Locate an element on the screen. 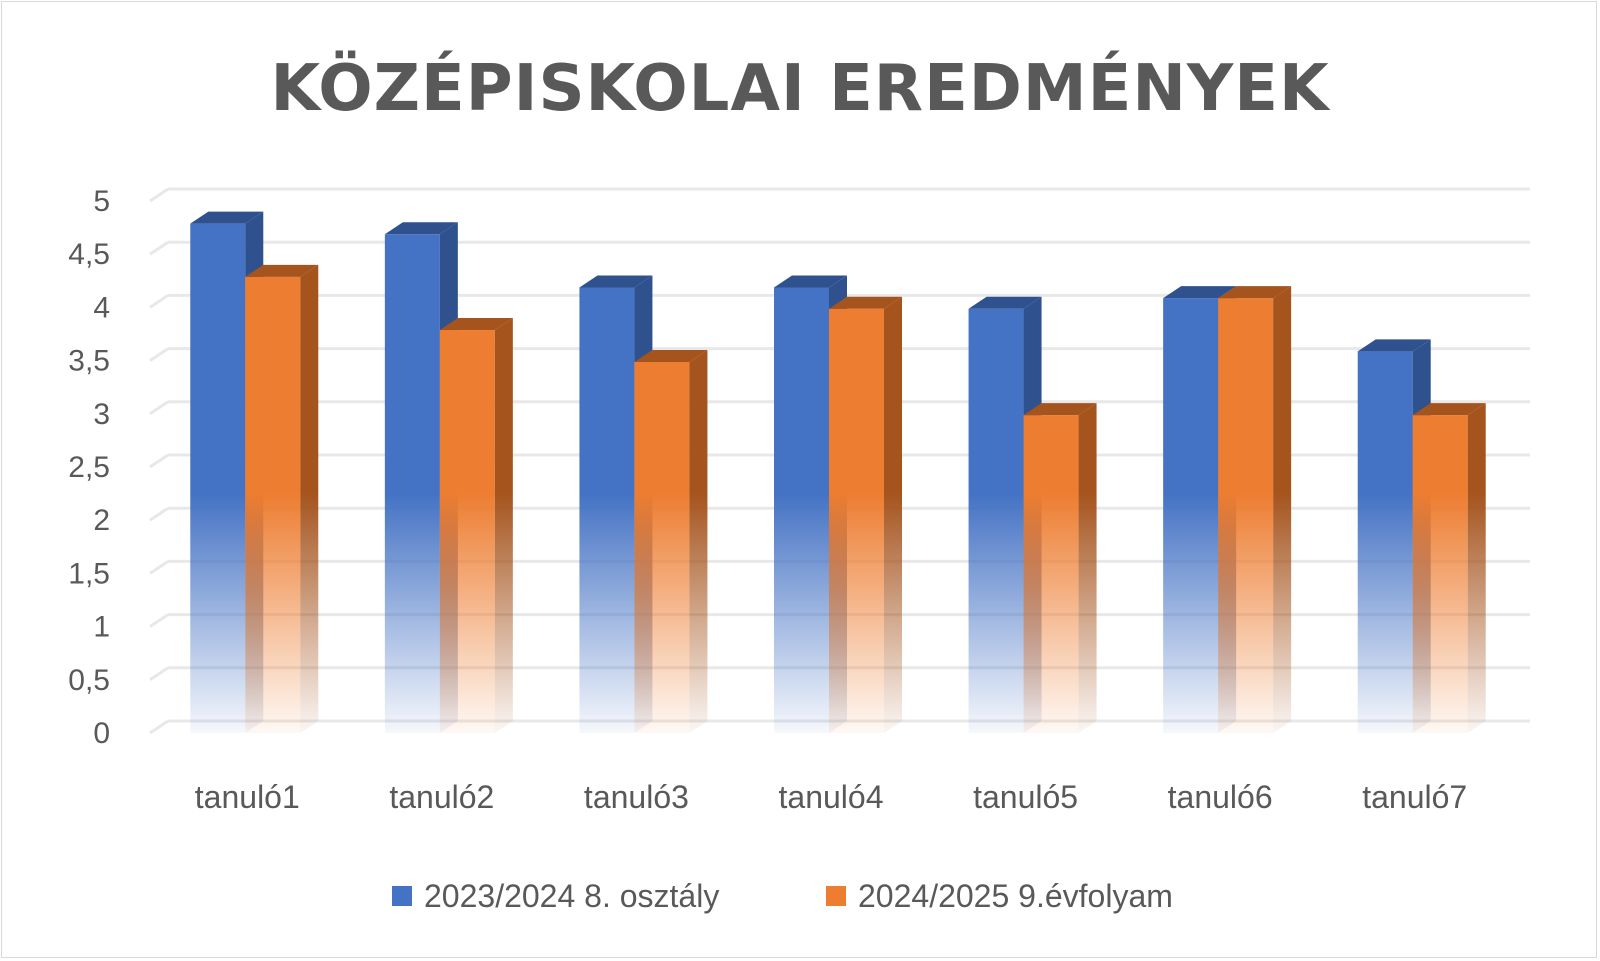  x-tick-label: tanuló7 is located at coordinates (1414, 797).